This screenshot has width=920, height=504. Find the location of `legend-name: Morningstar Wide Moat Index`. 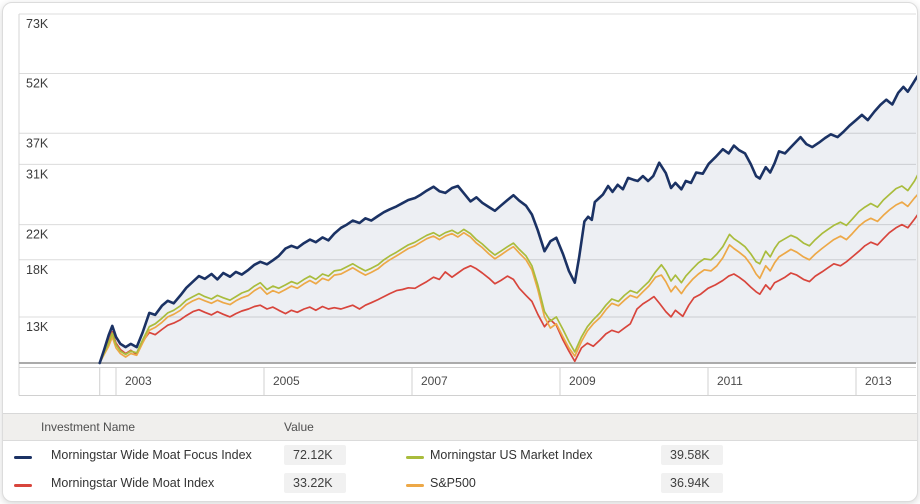

legend-name: Morningstar Wide Moat Index is located at coordinates (133, 483).